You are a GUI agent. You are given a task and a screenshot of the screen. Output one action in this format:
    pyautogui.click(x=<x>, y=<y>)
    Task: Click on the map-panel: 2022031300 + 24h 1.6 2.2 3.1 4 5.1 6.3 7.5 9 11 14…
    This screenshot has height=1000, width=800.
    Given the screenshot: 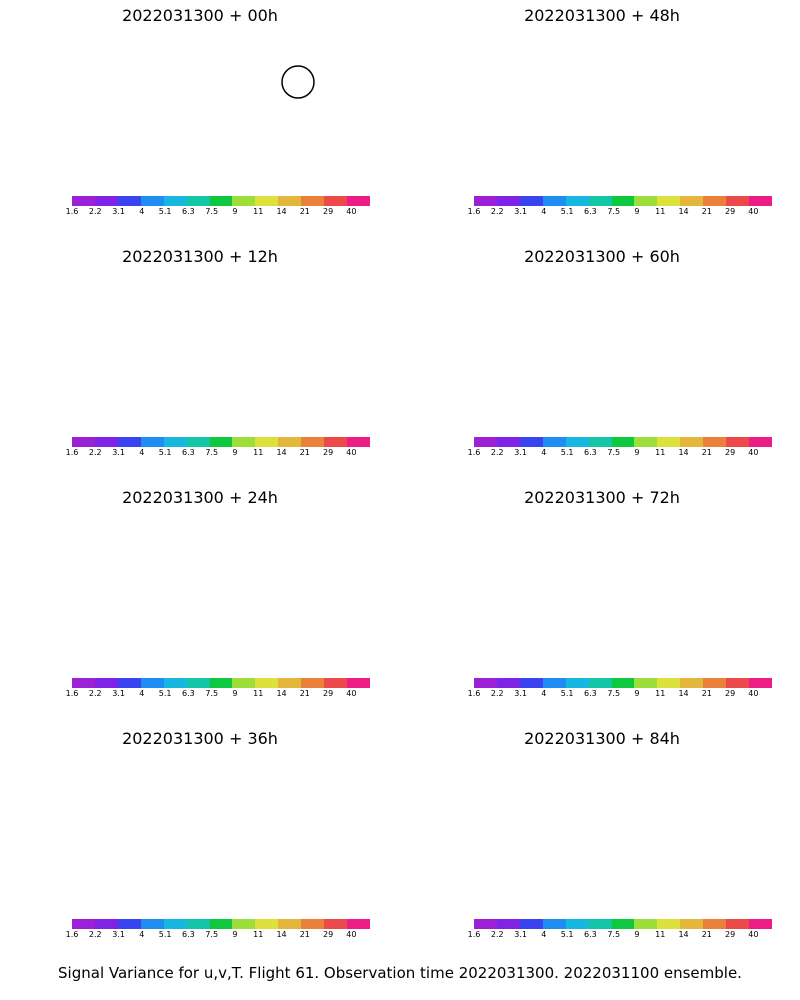 What is the action you would take?
    pyautogui.click(x=200, y=602)
    